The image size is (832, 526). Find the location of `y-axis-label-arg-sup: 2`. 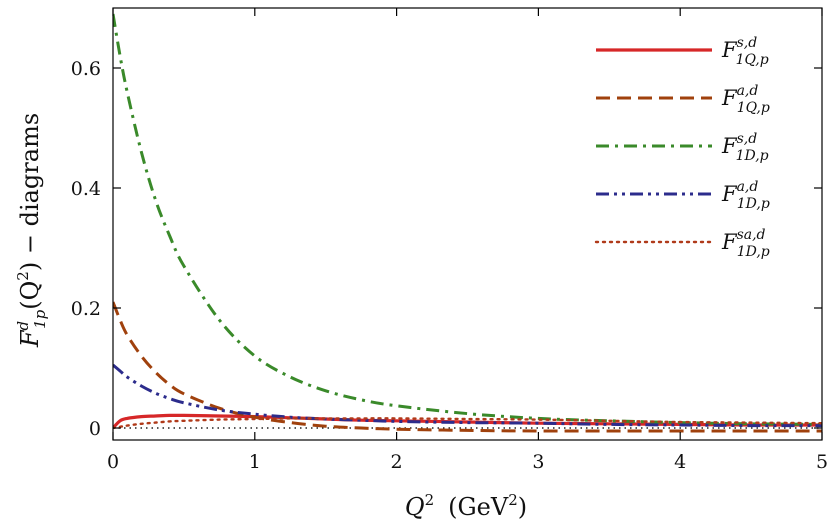

y-axis-label-arg-sup: 2 is located at coordinates (23, 276).